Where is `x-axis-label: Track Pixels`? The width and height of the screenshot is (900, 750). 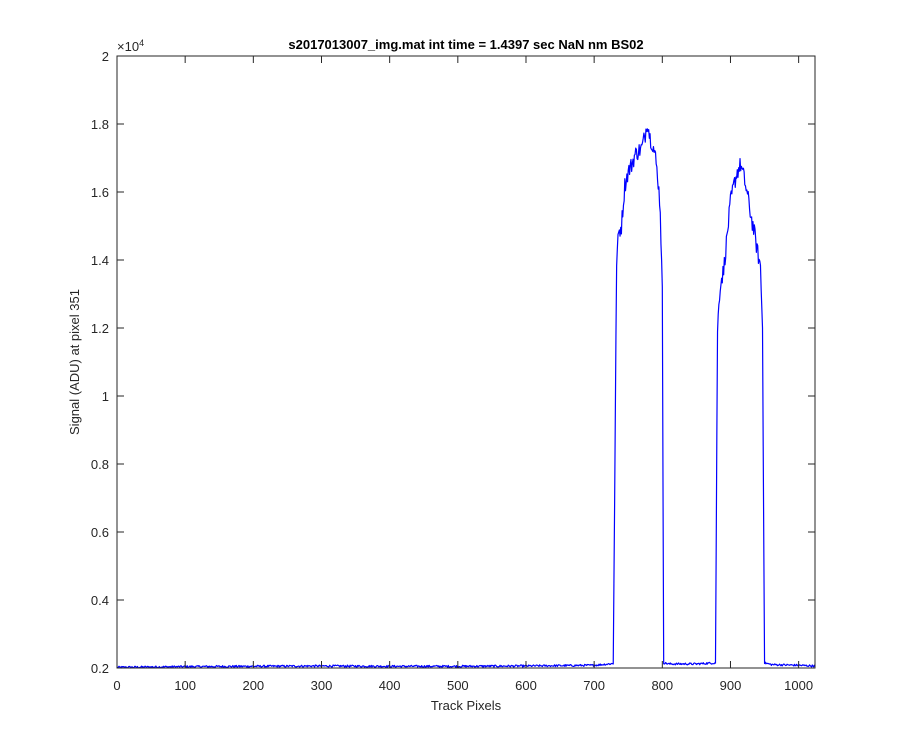 x-axis-label: Track Pixels is located at coordinates (466, 705).